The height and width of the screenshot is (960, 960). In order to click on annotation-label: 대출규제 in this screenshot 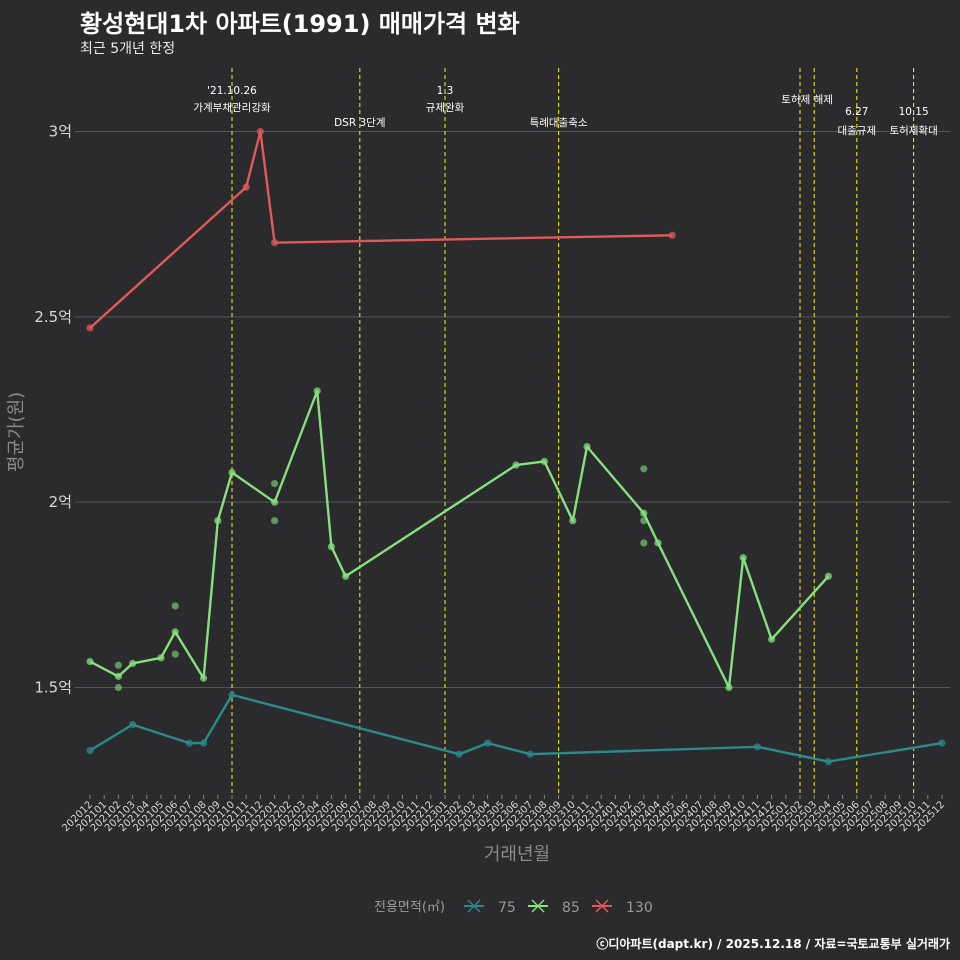, I will do `click(856, 131)`.